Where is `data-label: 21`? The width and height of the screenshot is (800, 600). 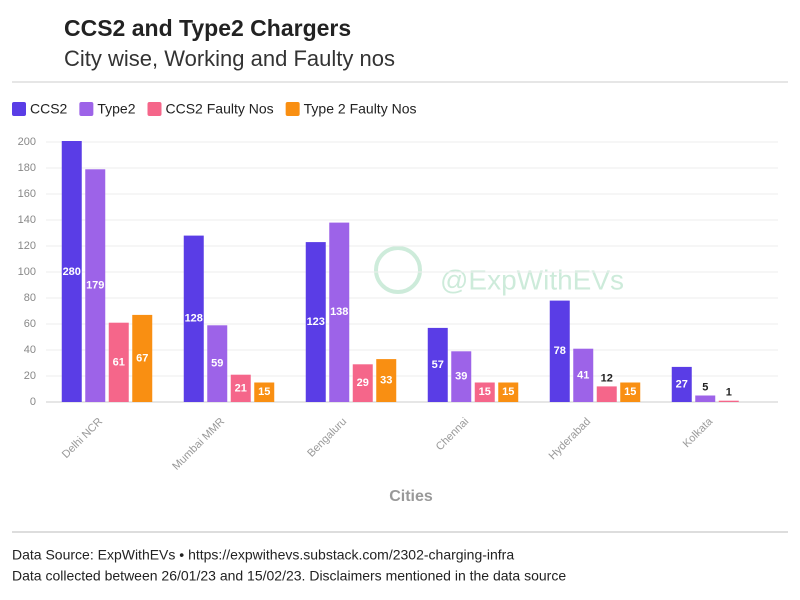
data-label: 21 is located at coordinates (241, 388).